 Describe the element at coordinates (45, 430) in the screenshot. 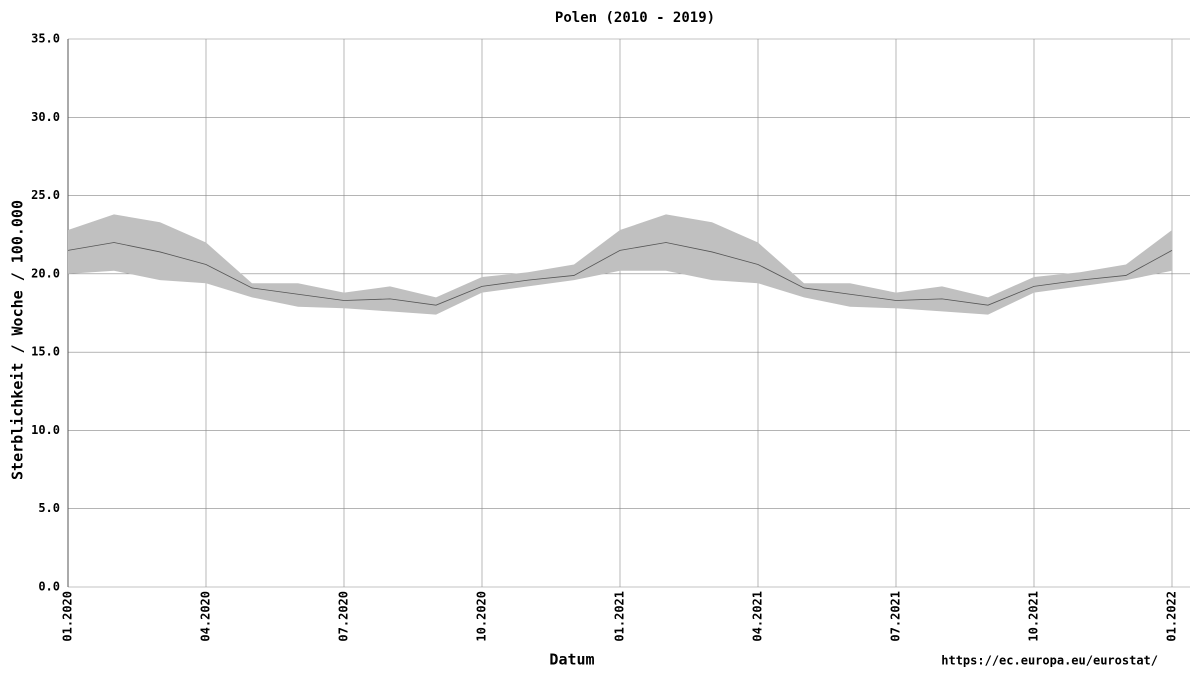

I see `y-tick-label: 10.0` at that location.